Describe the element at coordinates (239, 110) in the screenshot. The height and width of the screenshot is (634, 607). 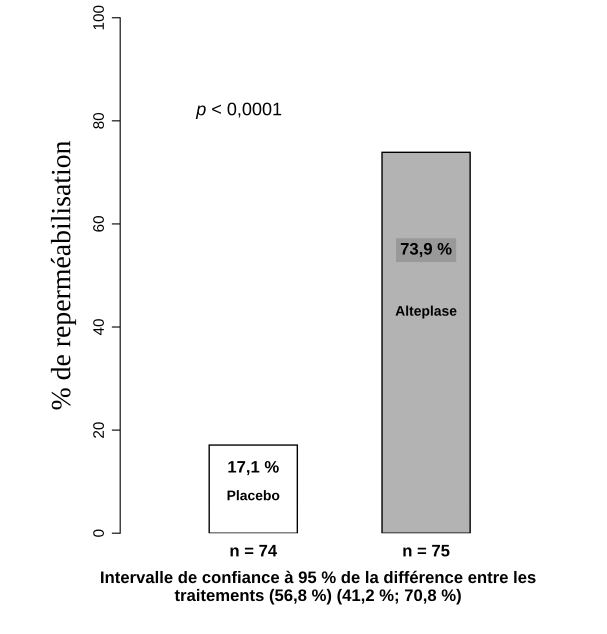
I see `annotation: p < 0,0001` at that location.